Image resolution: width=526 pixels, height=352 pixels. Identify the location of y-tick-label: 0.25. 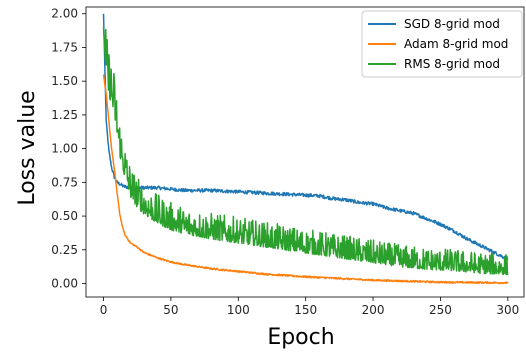
(64, 250).